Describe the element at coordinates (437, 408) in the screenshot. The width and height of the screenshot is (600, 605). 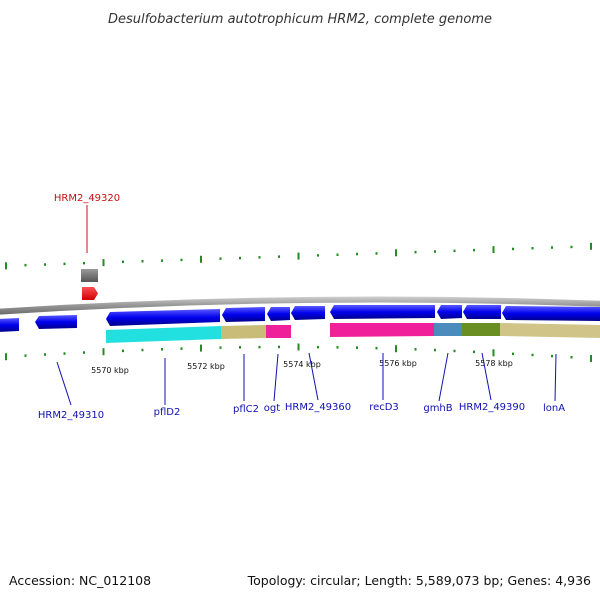
I see `gene-label-gmhB: gmhB` at that location.